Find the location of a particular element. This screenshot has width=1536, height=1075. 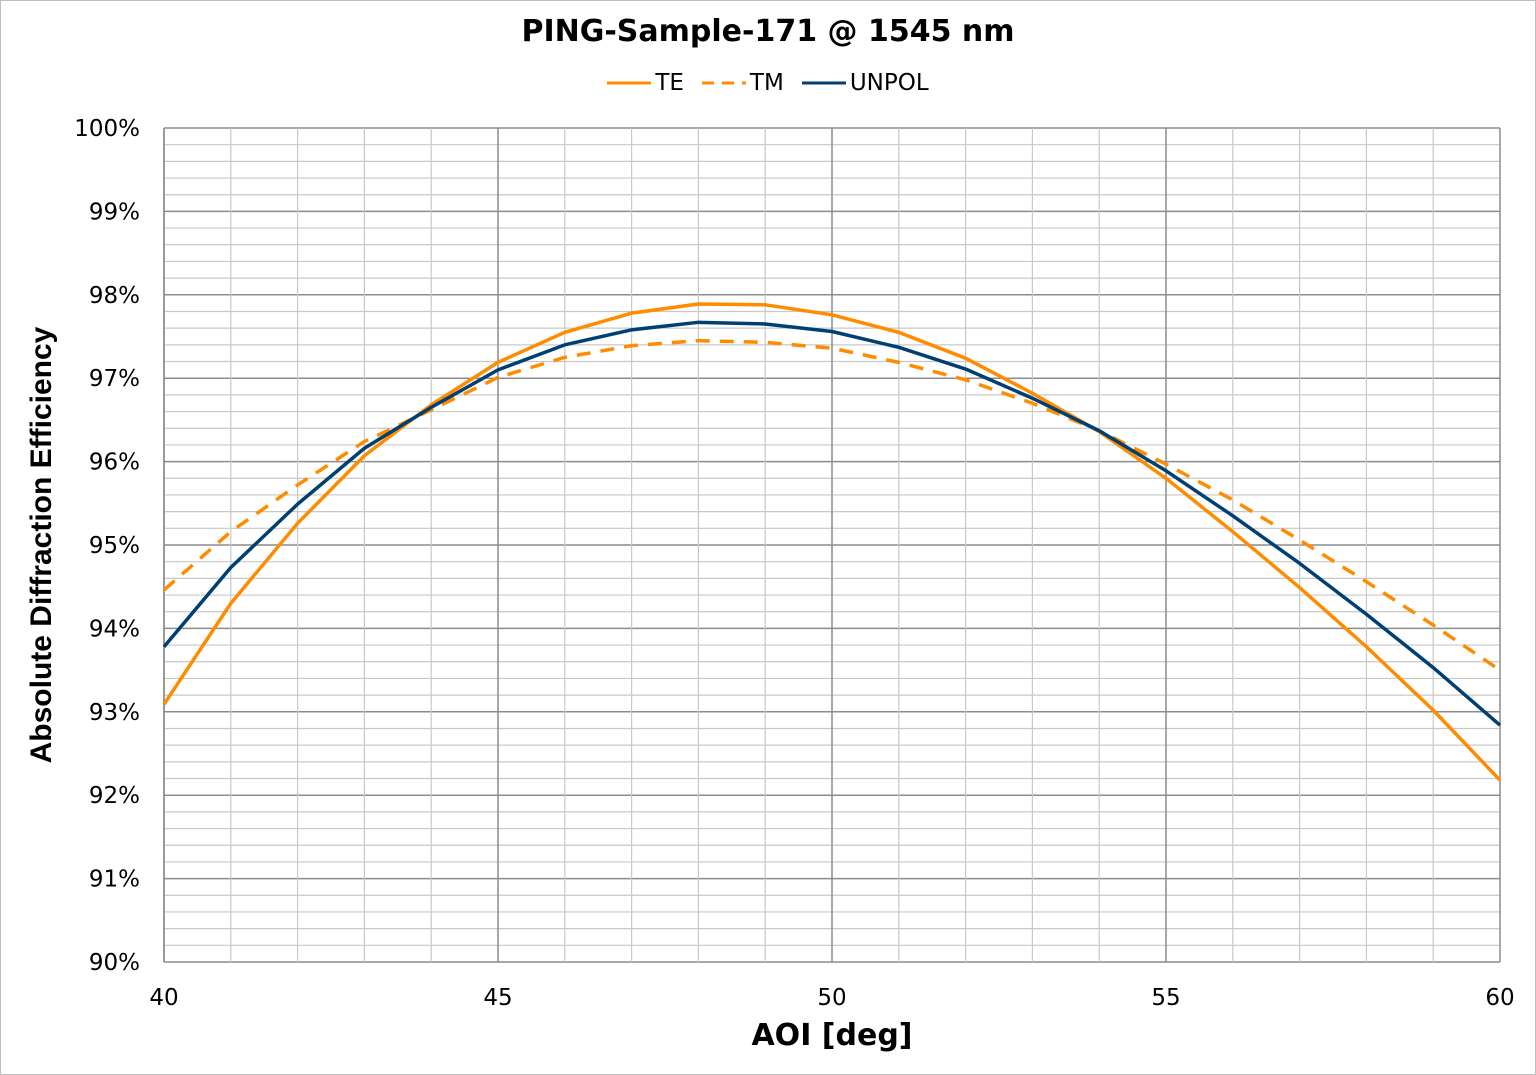

x-axis-title: AOI [deg] is located at coordinates (832, 1035).